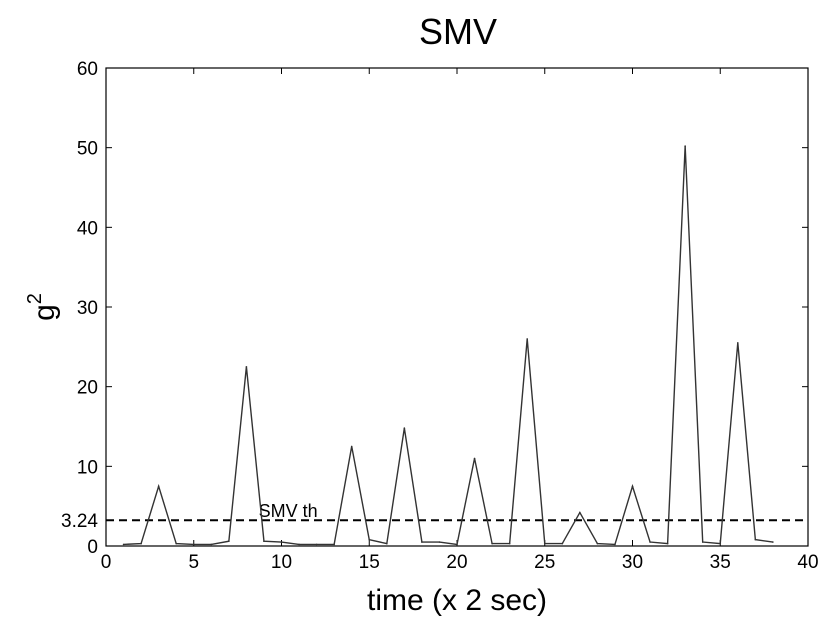  What do you see at coordinates (79, 521) in the screenshot?
I see `y-tick-label-threshold: 3.24` at bounding box center [79, 521].